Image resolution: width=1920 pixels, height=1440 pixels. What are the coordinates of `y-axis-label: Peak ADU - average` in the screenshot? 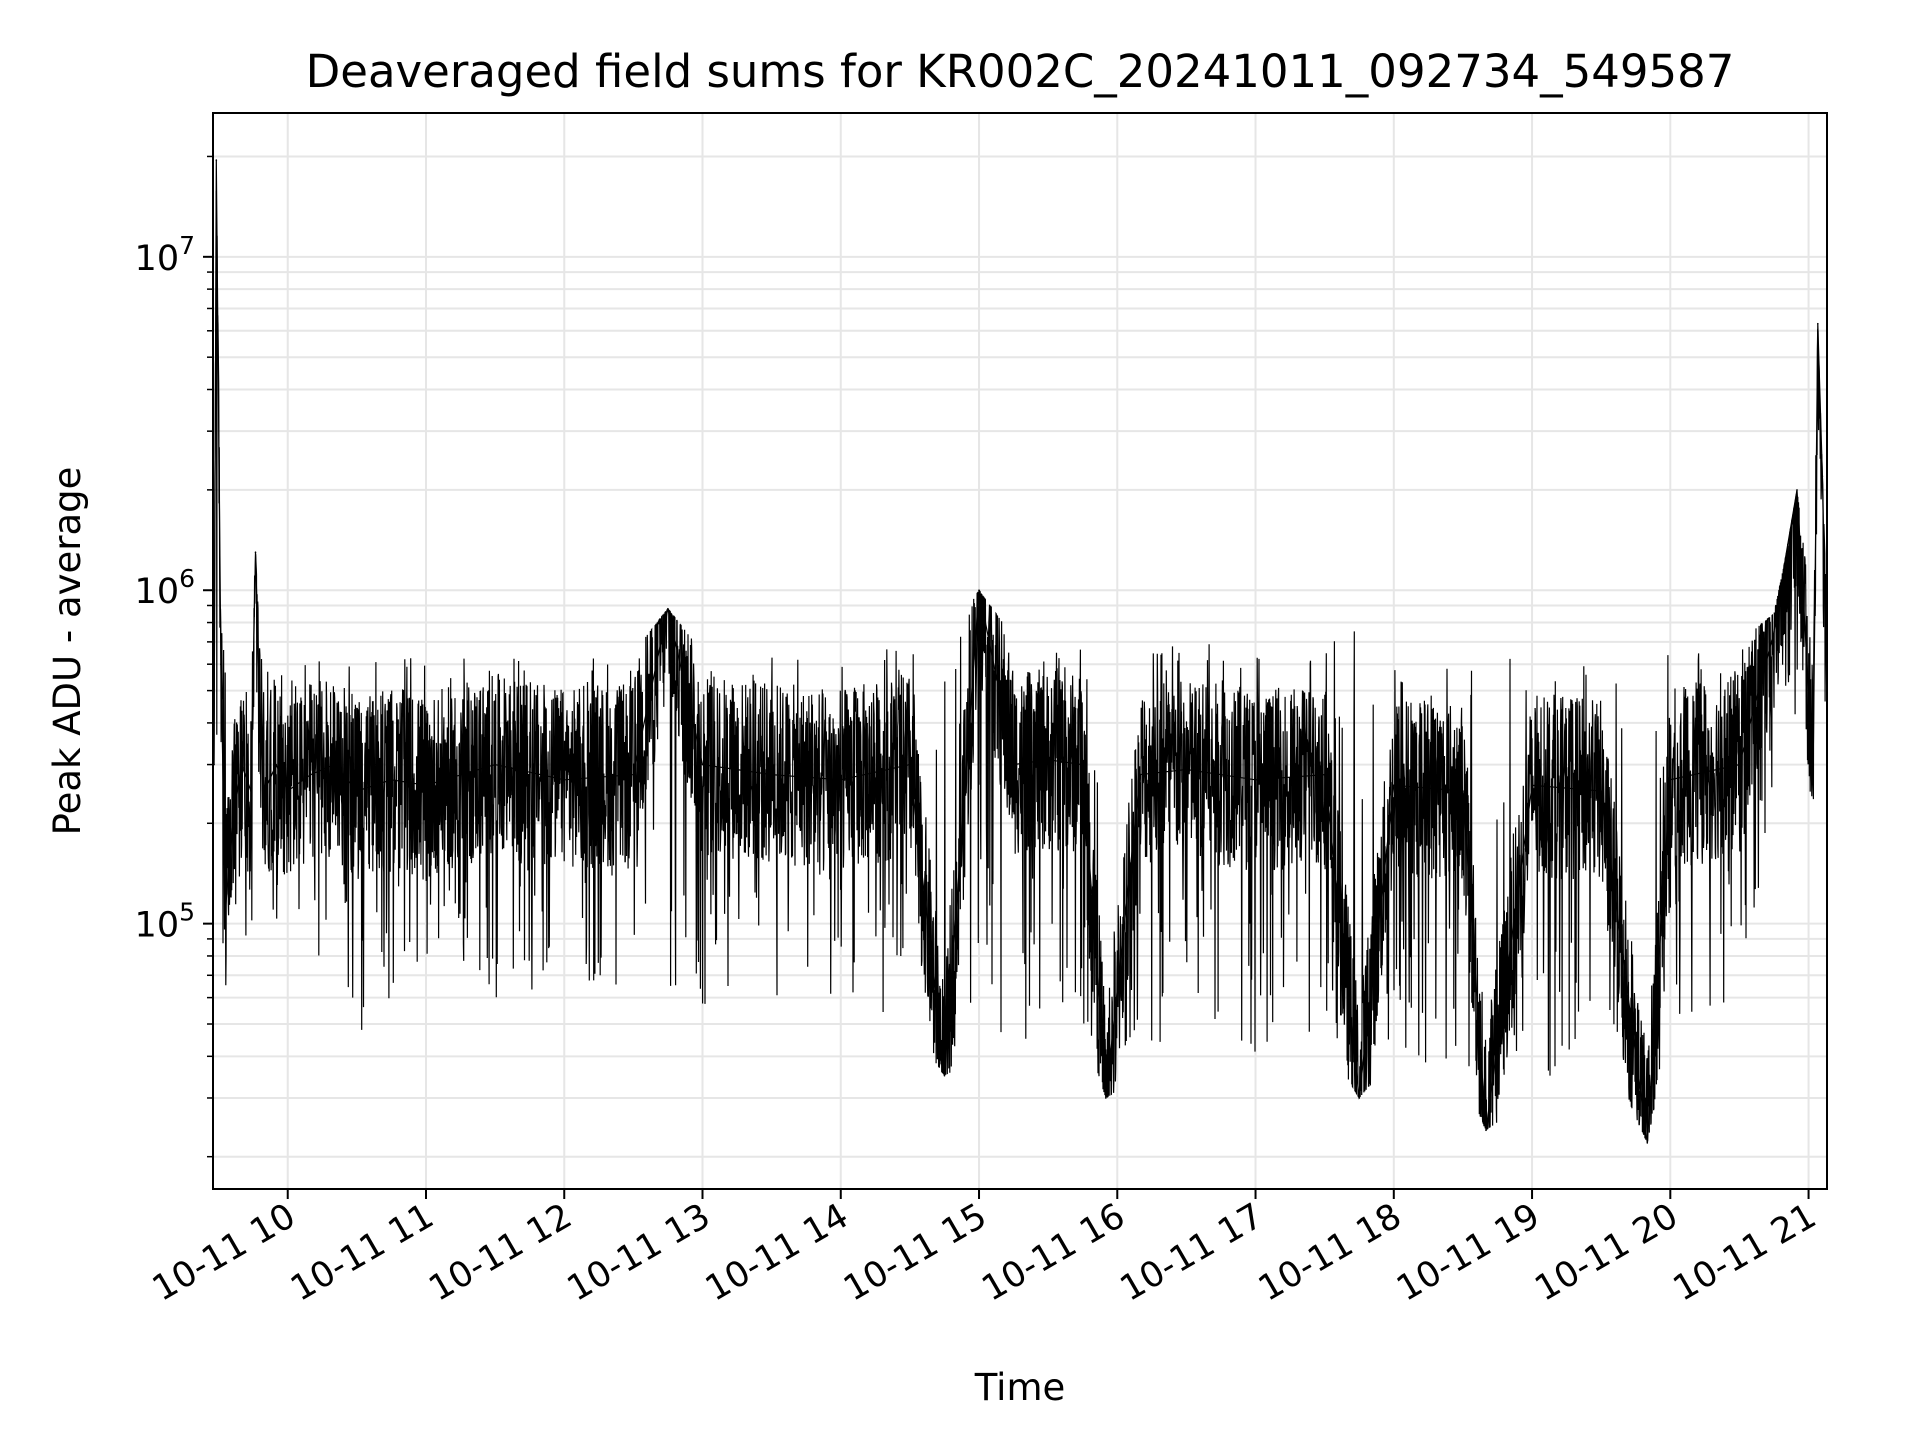 It's located at (67, 651).